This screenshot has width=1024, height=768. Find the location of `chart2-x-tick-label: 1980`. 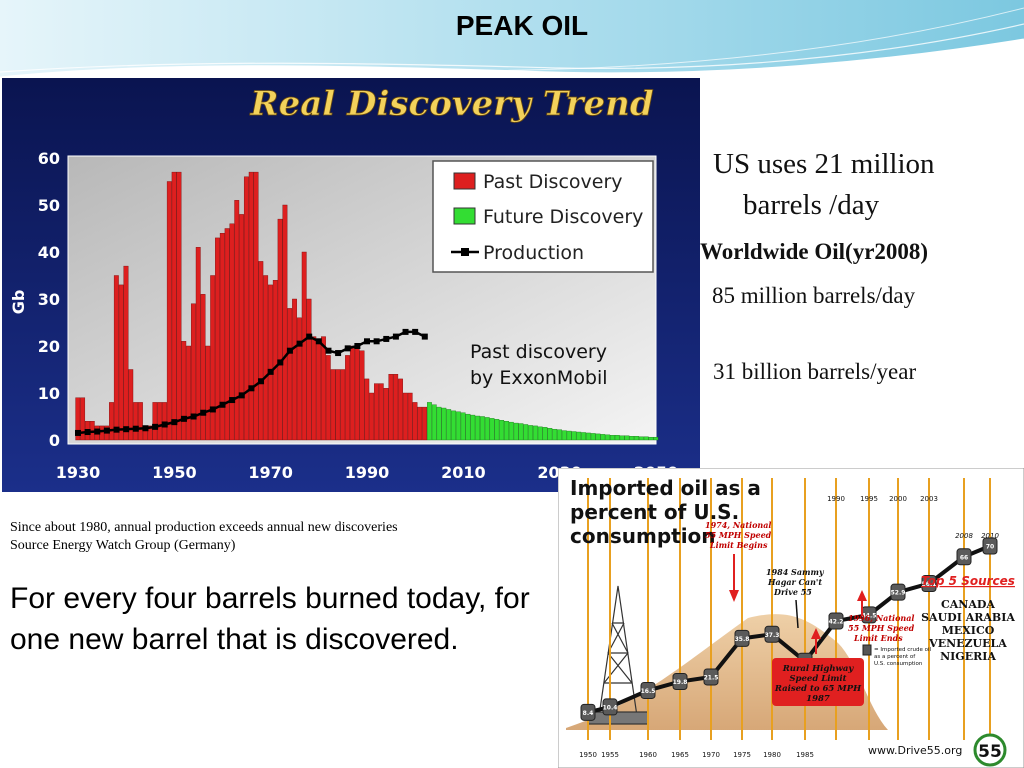

chart2-x-tick-label: 1980 is located at coordinates (772, 755).